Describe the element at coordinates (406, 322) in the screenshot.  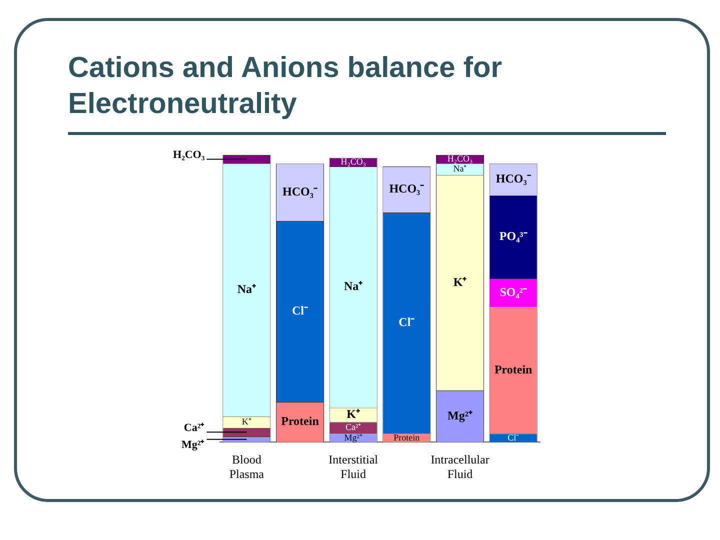
I see `text: Cl⁻` at that location.